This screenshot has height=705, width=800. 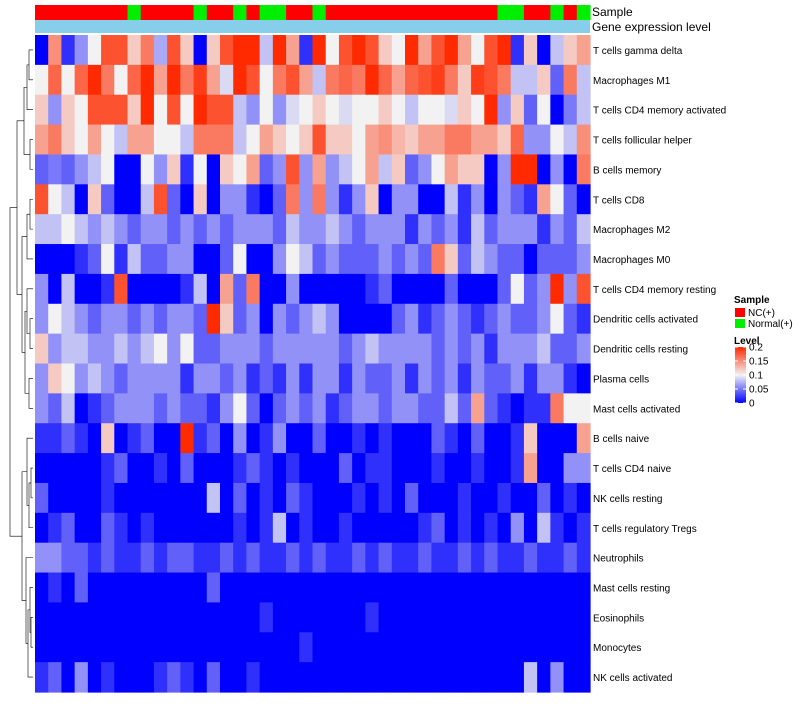 What do you see at coordinates (740, 323) in the screenshot?
I see `legend-swatch-normal` at bounding box center [740, 323].